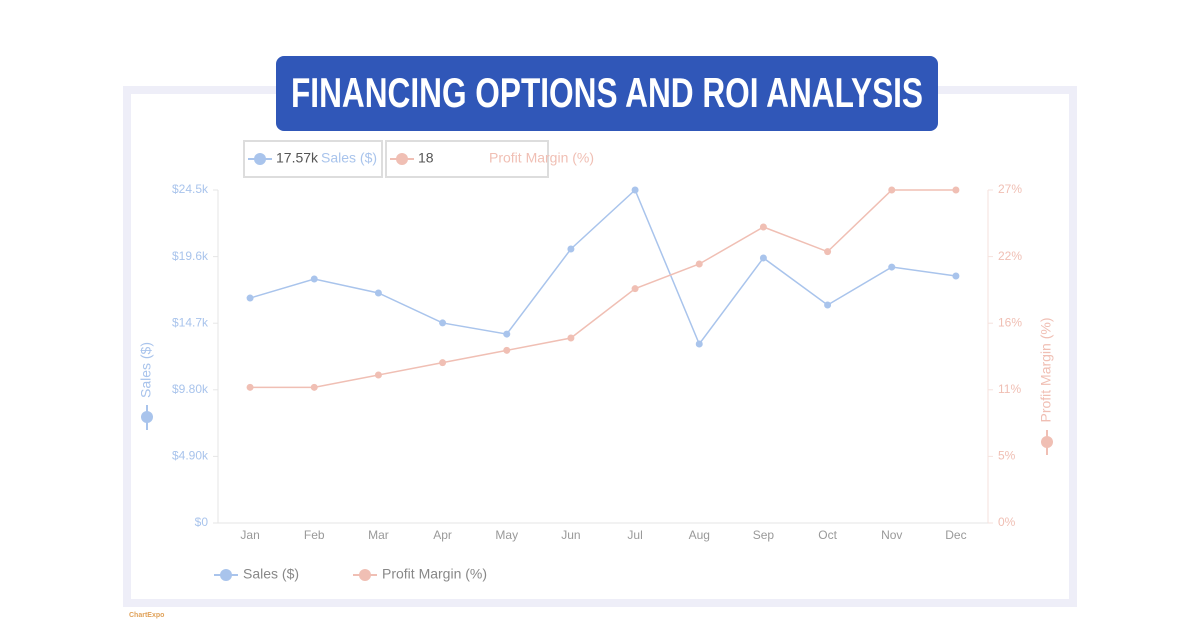 The width and height of the screenshot is (1200, 635). I want to click on x-tick-label: Oct, so click(827, 535).